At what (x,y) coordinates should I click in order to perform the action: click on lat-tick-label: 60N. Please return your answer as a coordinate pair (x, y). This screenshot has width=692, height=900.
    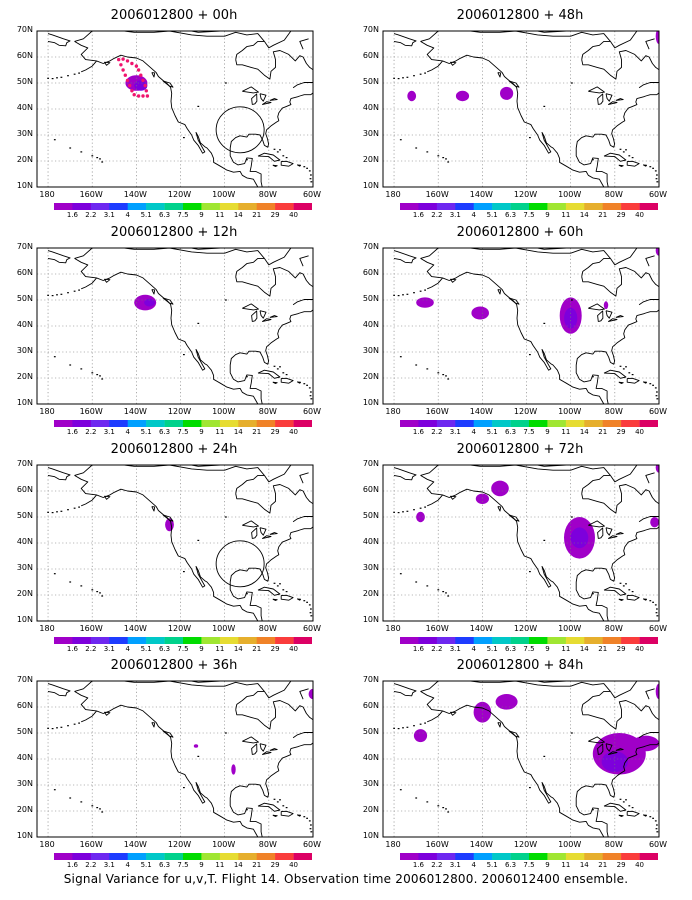
    Looking at the image, I should click on (370, 55).